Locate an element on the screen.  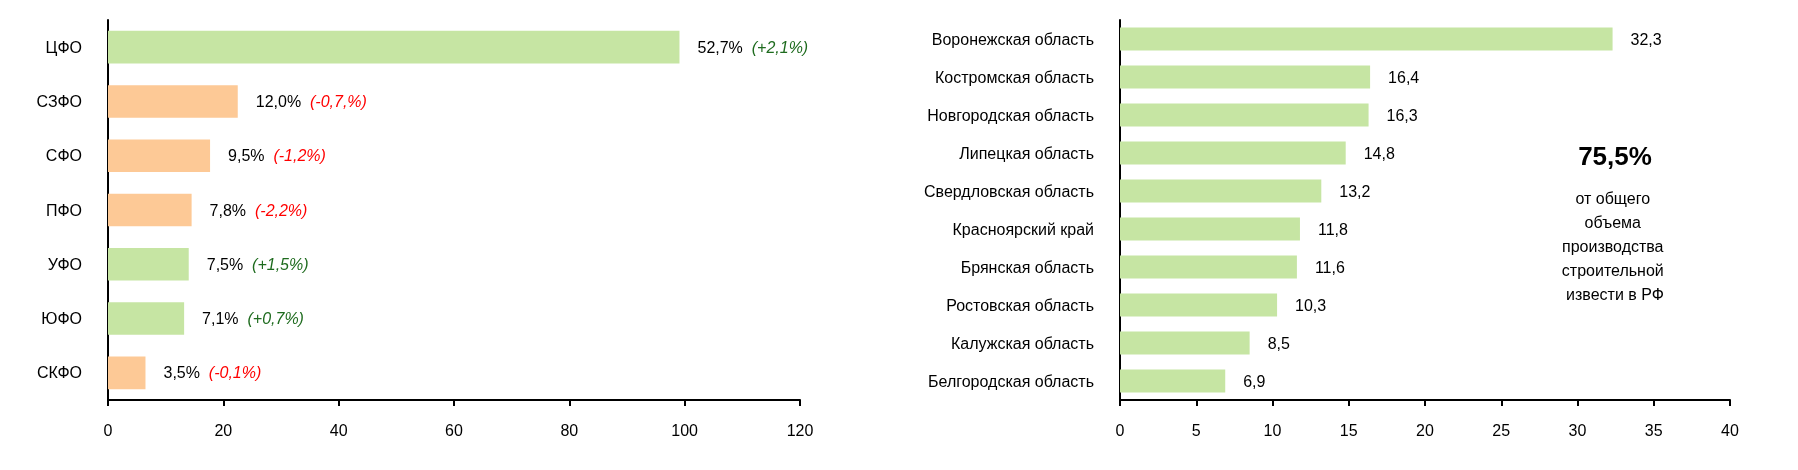
y-tick-label: Воронежская область is located at coordinates (1012, 39).